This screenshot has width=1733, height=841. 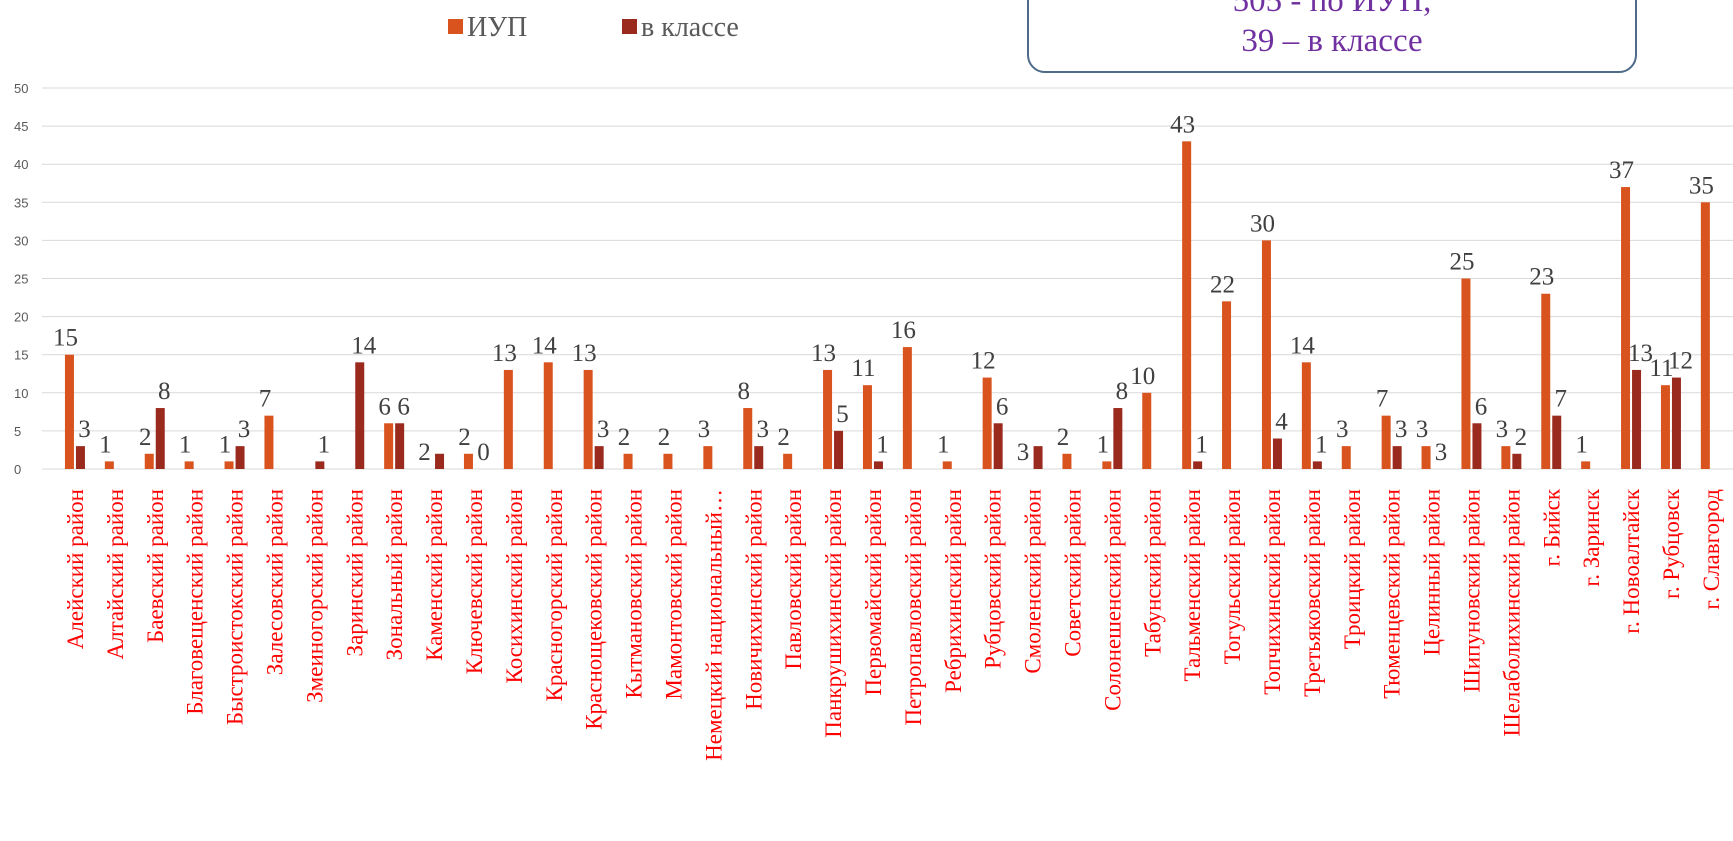 What do you see at coordinates (680, 28) in the screenshot?
I see `legend-item-in-class: в классе` at bounding box center [680, 28].